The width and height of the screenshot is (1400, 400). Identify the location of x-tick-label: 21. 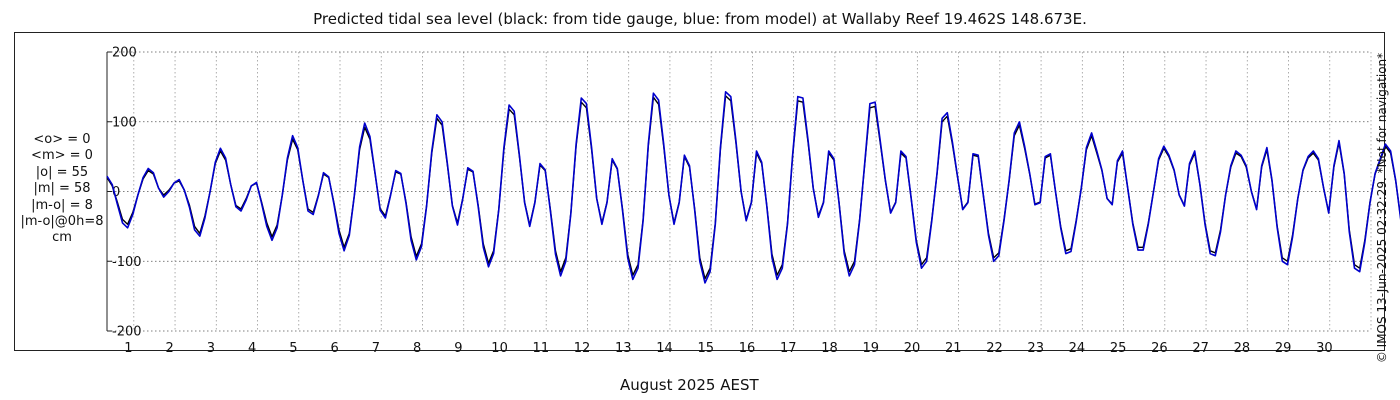
(953, 348).